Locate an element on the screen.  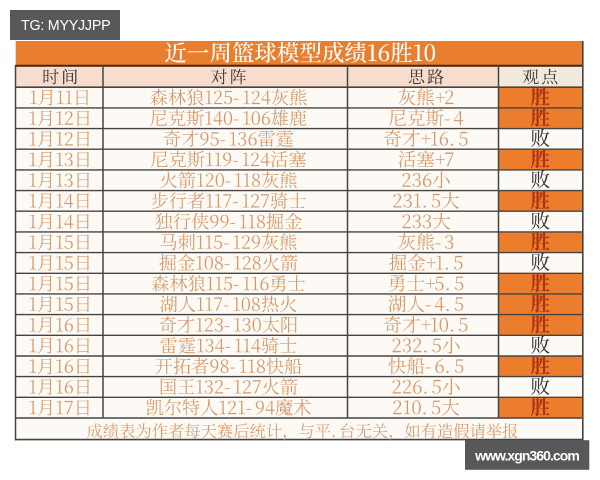
svg-text: www.xgn360.com is located at coordinates (526, 456).